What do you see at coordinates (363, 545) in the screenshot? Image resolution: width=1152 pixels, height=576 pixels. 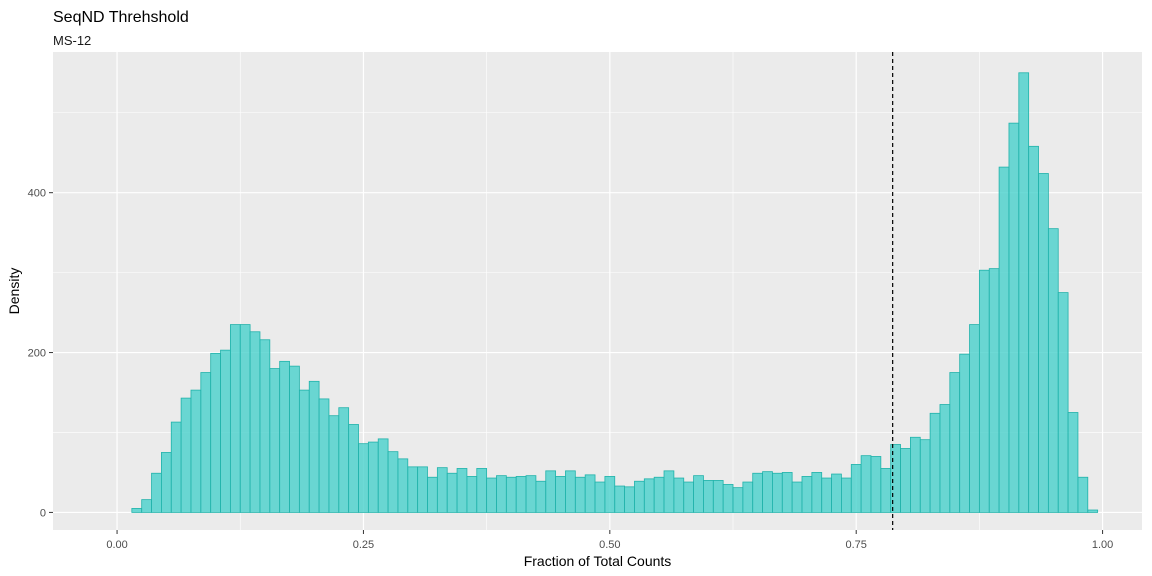 I see `x-tick-label: 0.25` at bounding box center [363, 545].